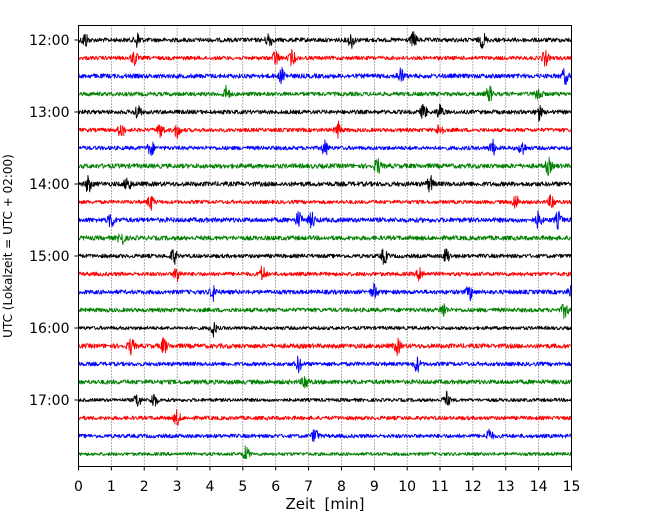 The width and height of the screenshot is (650, 520). Describe the element at coordinates (49, 401) in the screenshot. I see `y-tick-label: 17:00` at that location.